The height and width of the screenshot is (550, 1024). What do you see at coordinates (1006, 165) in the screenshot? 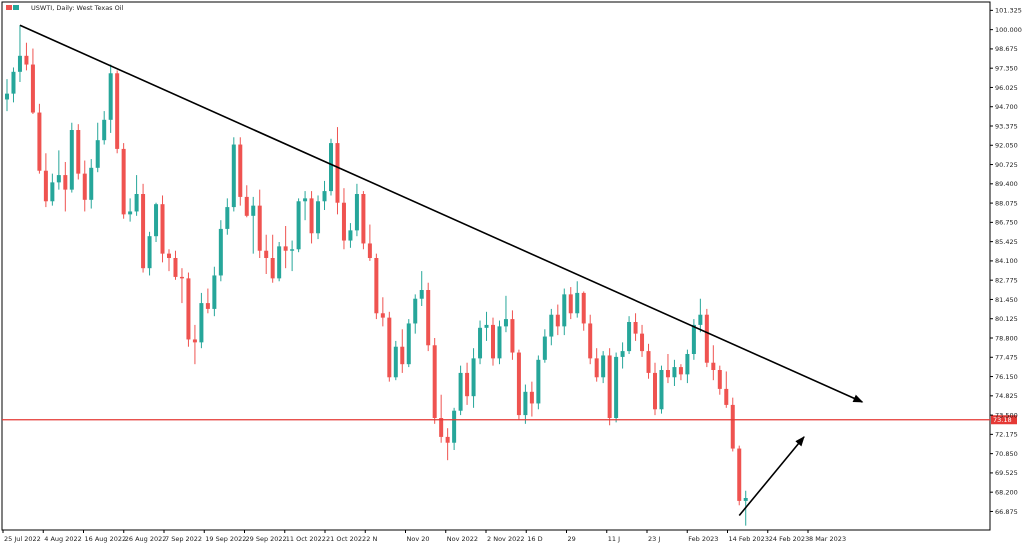
I see `y-tick-label: 90.725` at bounding box center [1006, 165].